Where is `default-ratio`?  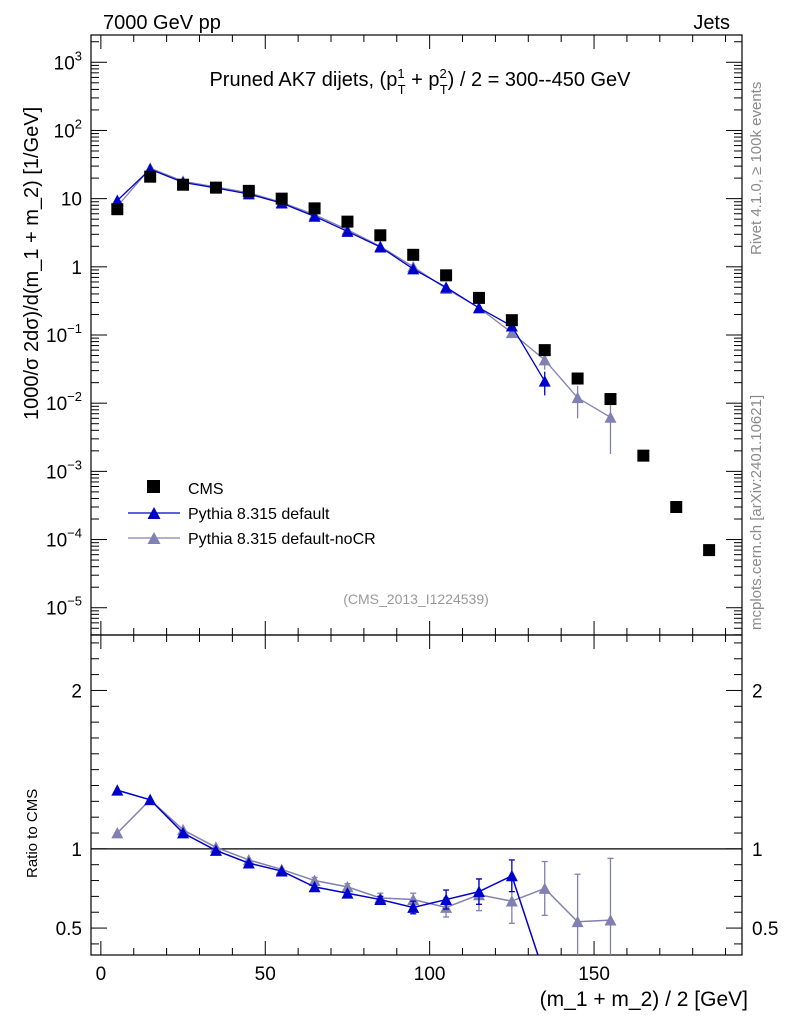 default-ratio is located at coordinates (328, 872).